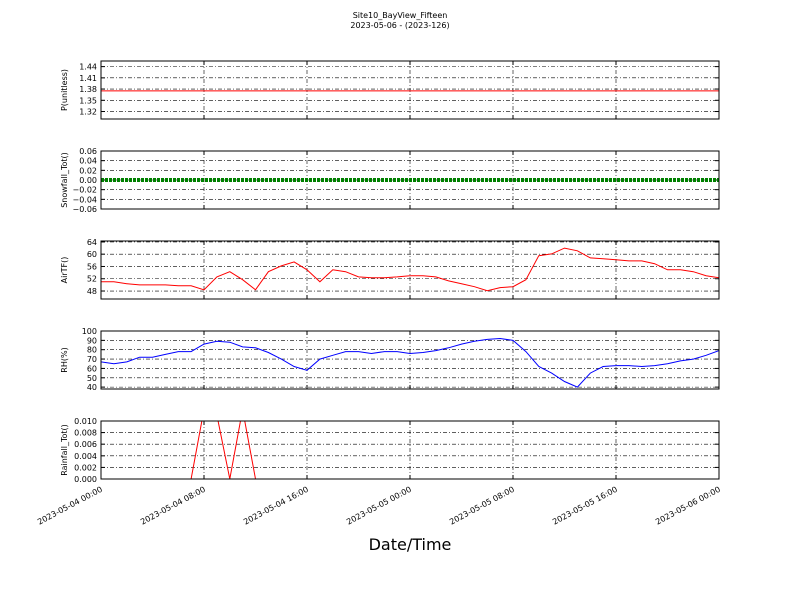 This screenshot has height=604, width=800. Describe the element at coordinates (64, 359) in the screenshot. I see `y-axis-label: RH(%)` at that location.